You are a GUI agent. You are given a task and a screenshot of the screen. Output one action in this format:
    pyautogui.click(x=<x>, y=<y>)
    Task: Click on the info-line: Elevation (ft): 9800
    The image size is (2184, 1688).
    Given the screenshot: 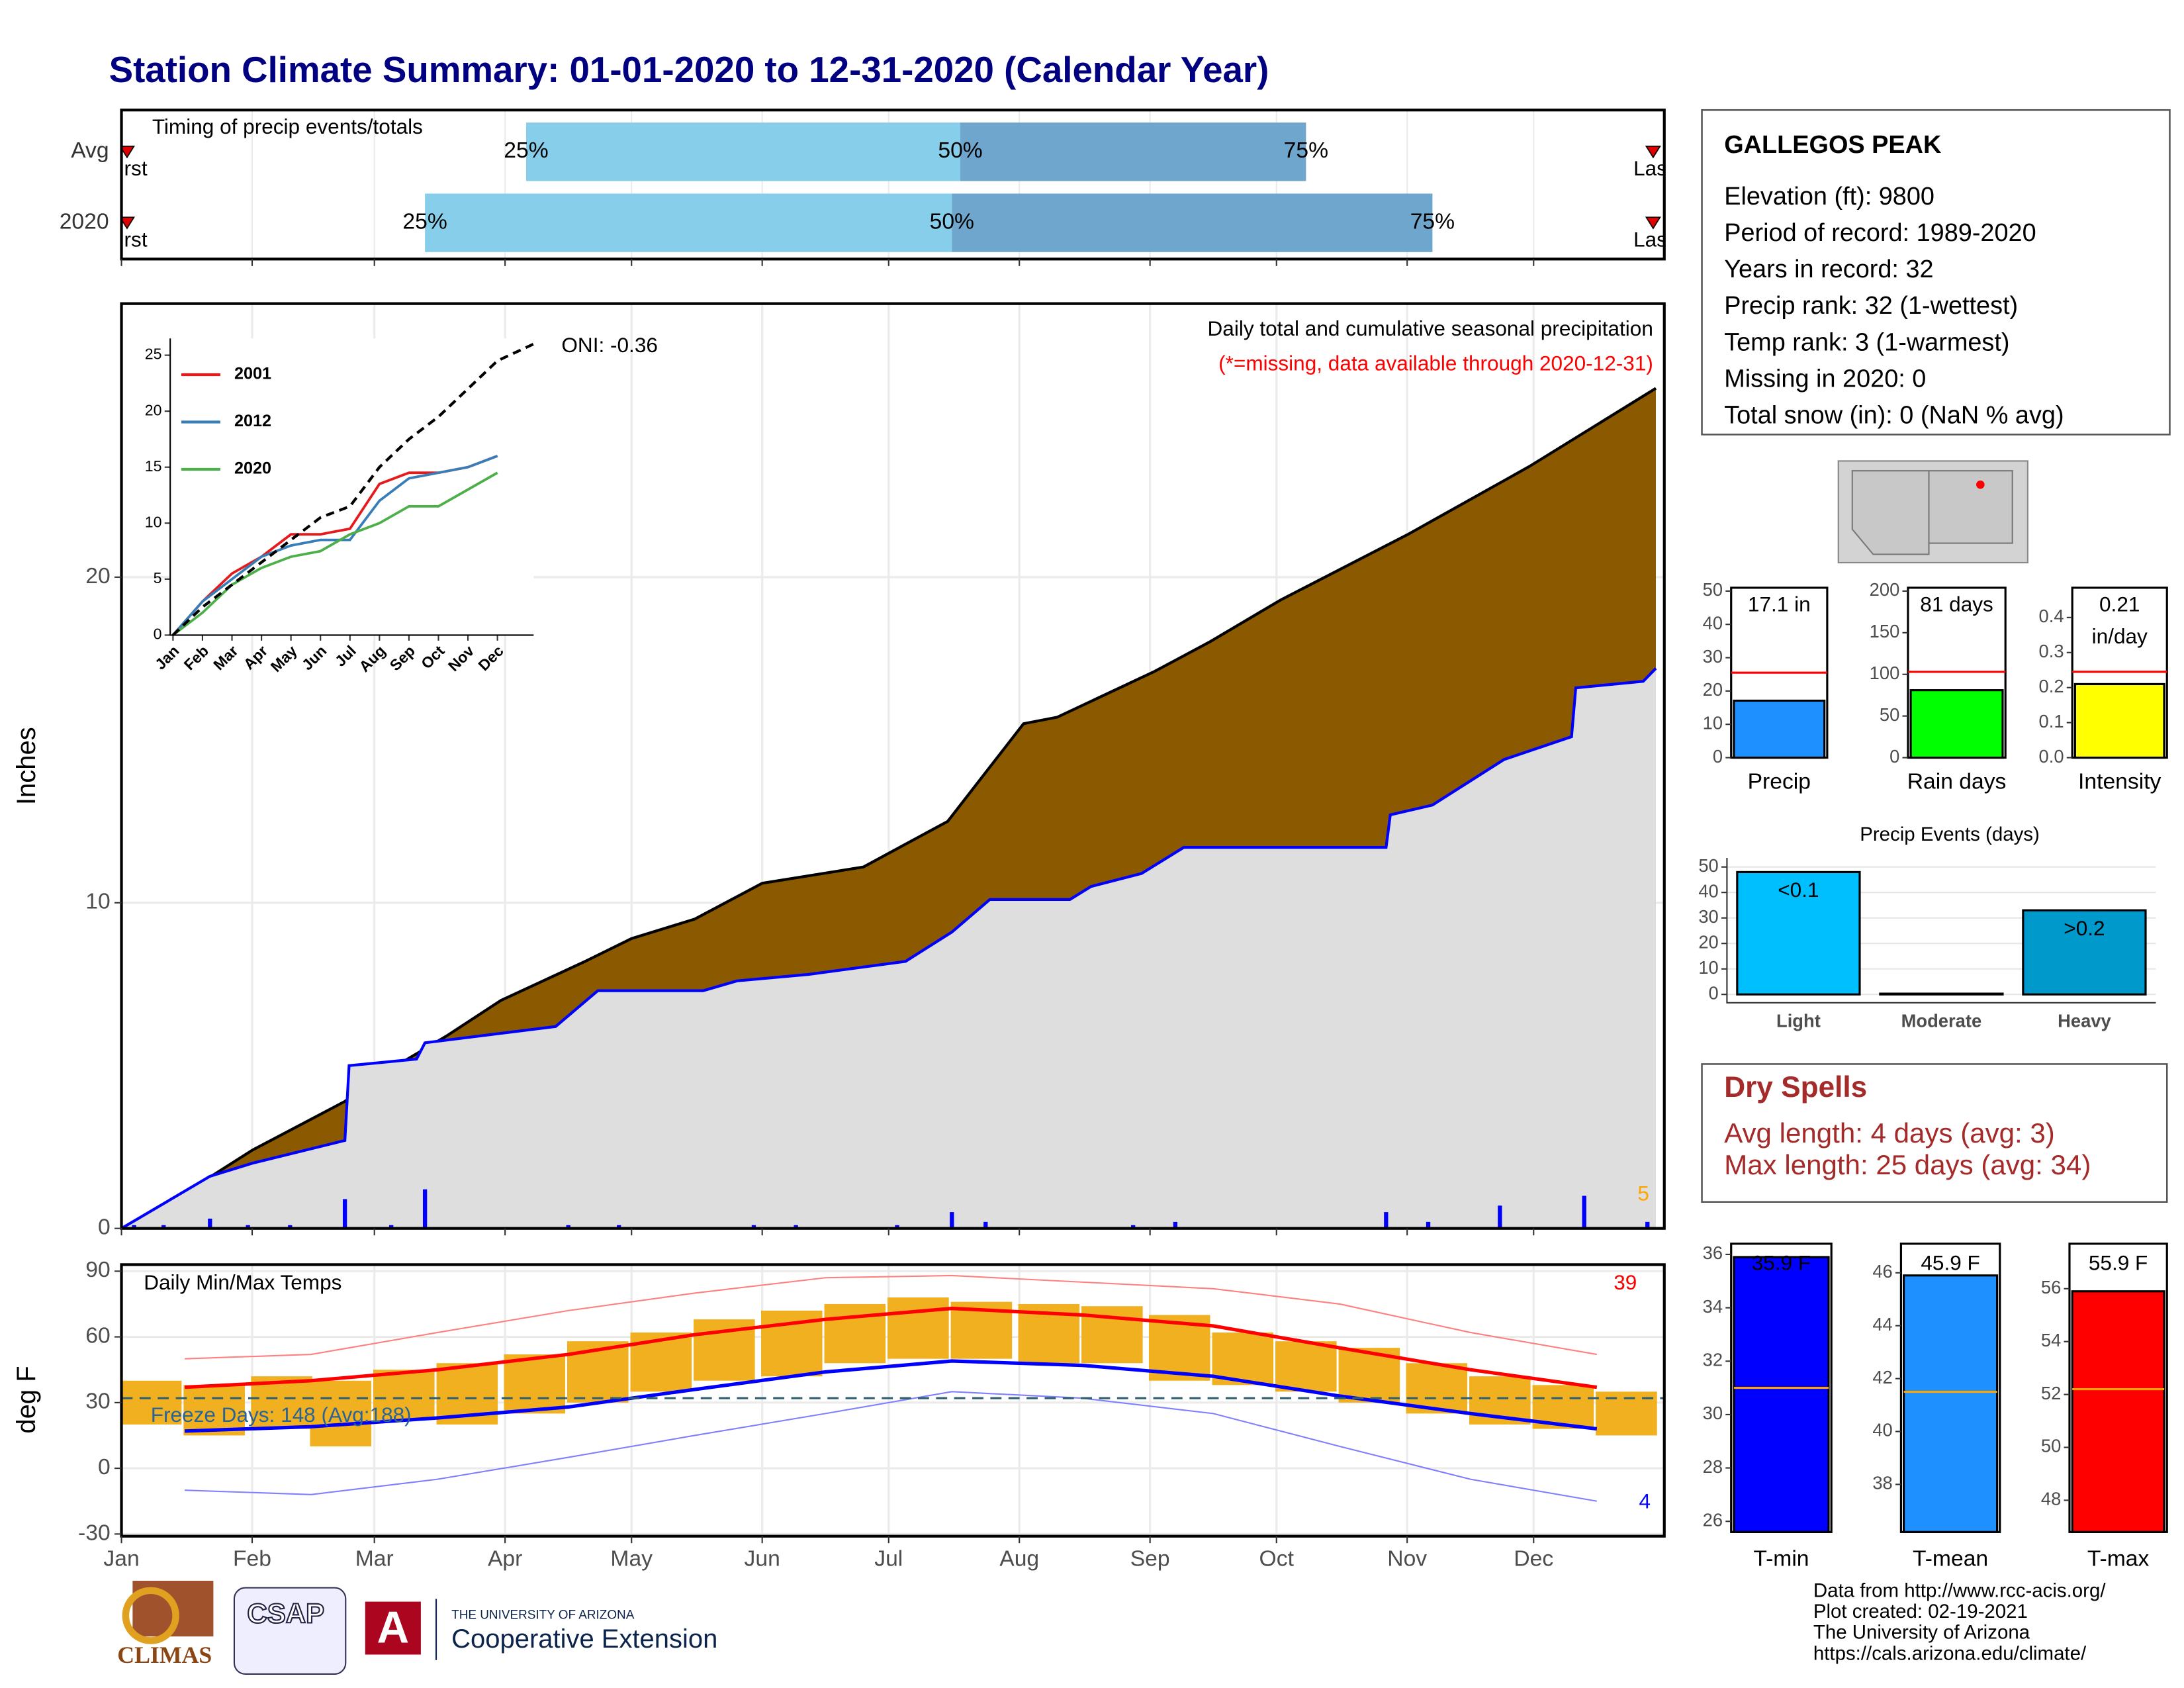 What is the action you would take?
    pyautogui.click(x=1829, y=197)
    